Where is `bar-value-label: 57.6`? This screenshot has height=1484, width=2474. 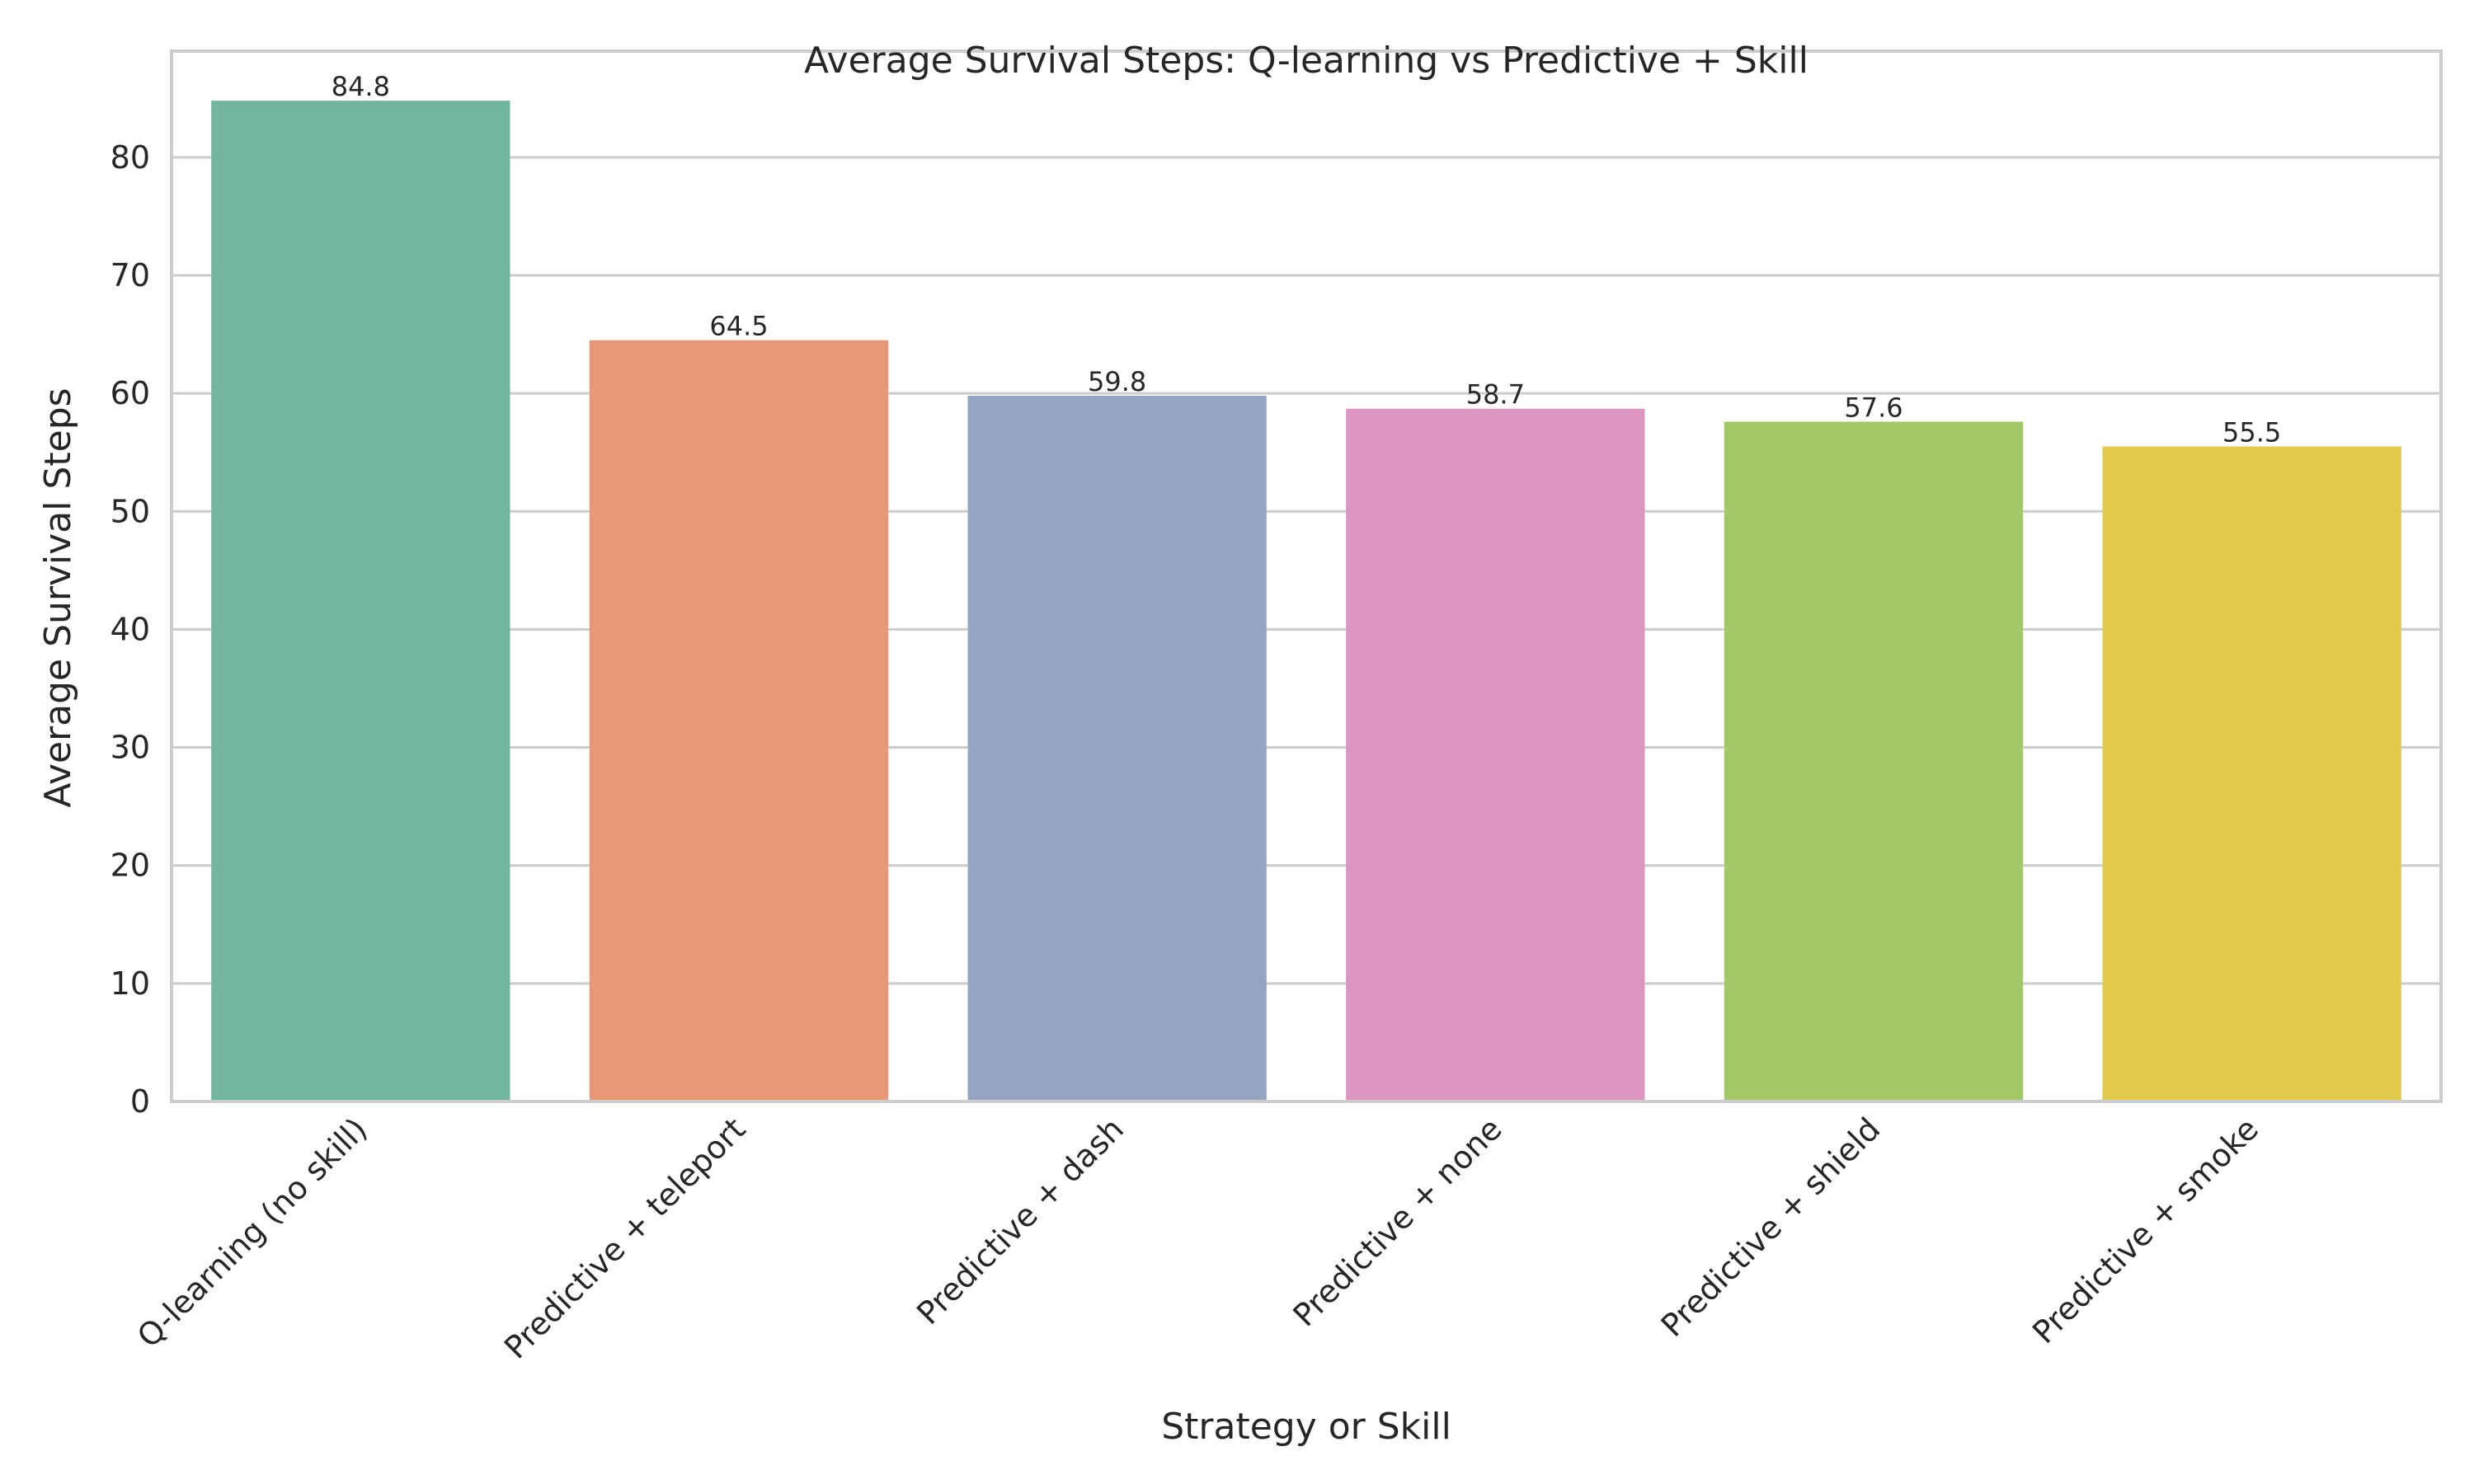 bar-value-label: 57.6 is located at coordinates (1873, 407).